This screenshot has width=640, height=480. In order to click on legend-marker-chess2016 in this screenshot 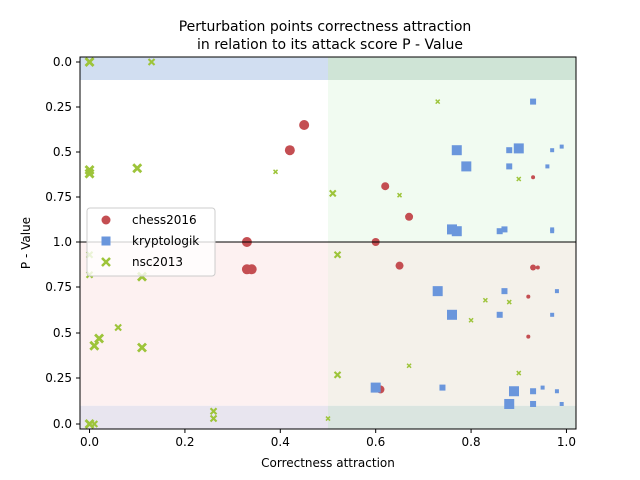, I will do `click(106, 220)`.